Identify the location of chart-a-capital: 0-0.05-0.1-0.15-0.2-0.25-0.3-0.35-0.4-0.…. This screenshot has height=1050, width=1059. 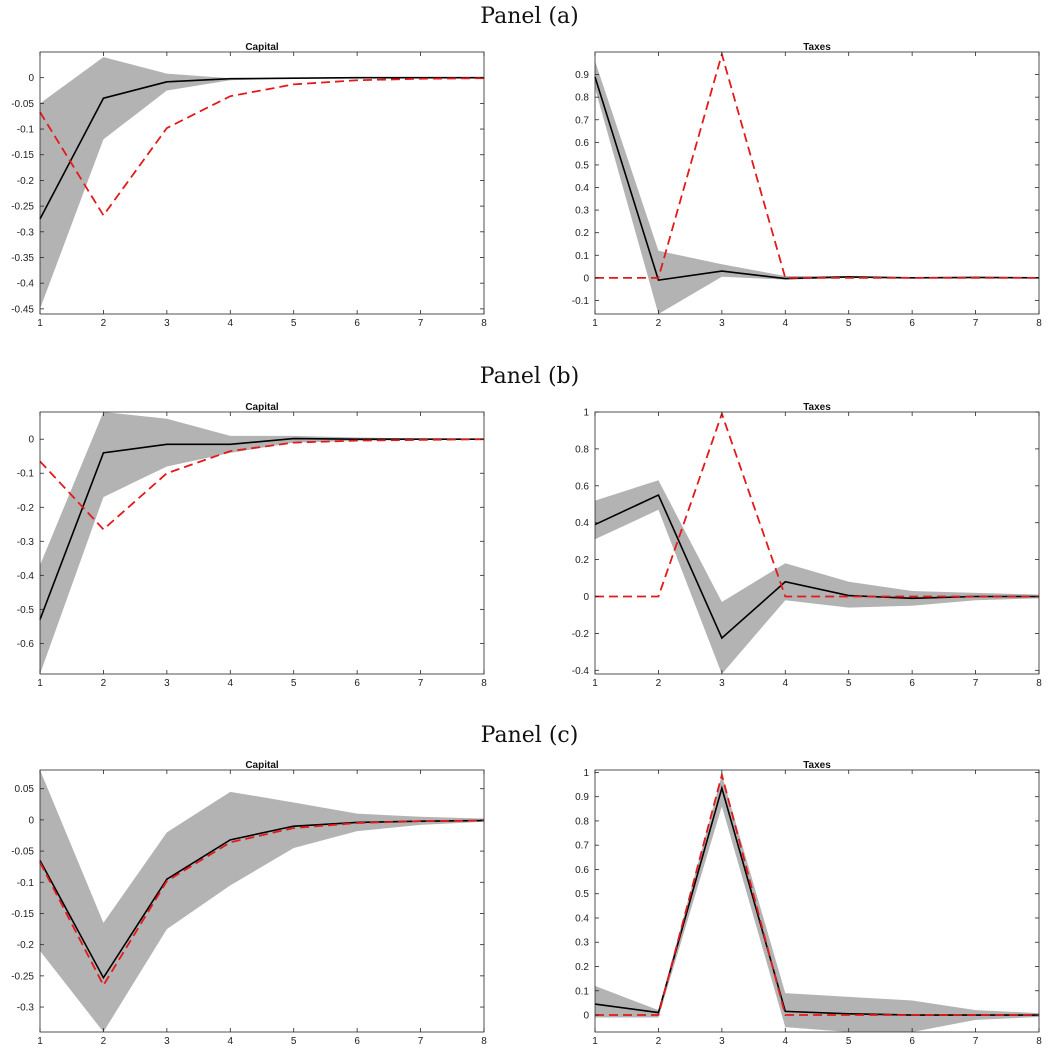
(250, 186).